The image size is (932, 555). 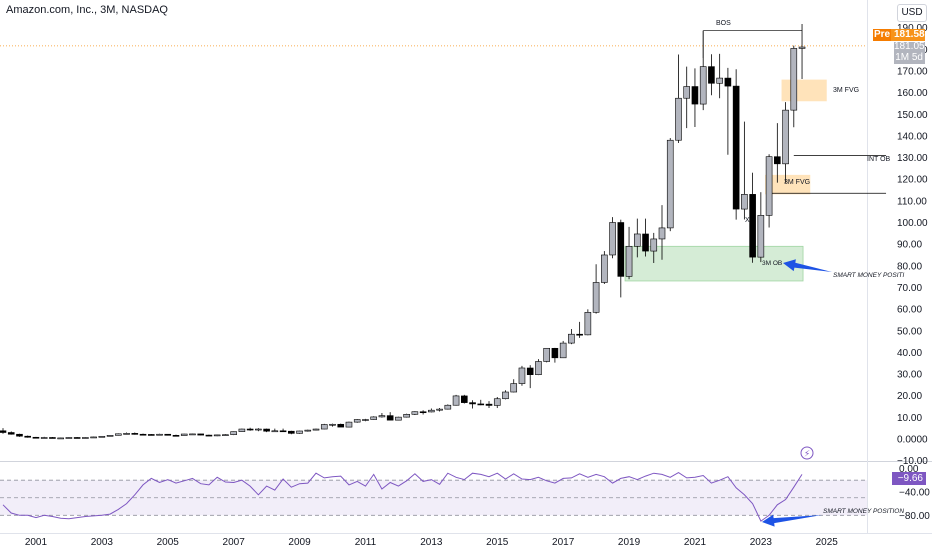 I want to click on lightning-icon, so click(x=807, y=453).